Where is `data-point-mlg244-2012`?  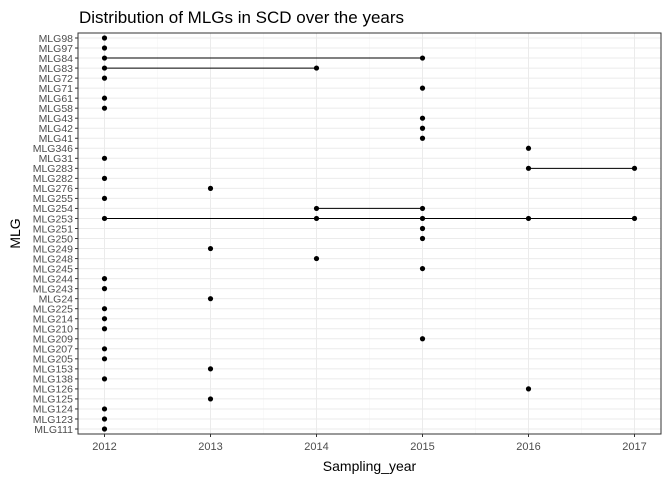
data-point-mlg244-2012 is located at coordinates (104, 279).